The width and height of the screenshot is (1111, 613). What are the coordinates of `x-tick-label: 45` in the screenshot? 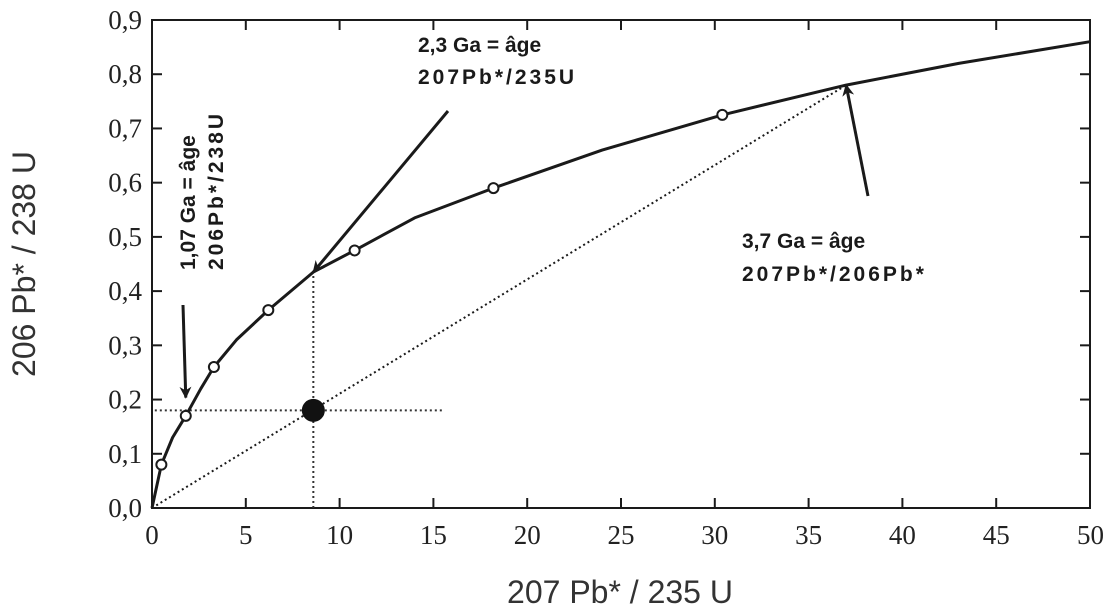 It's located at (996, 535).